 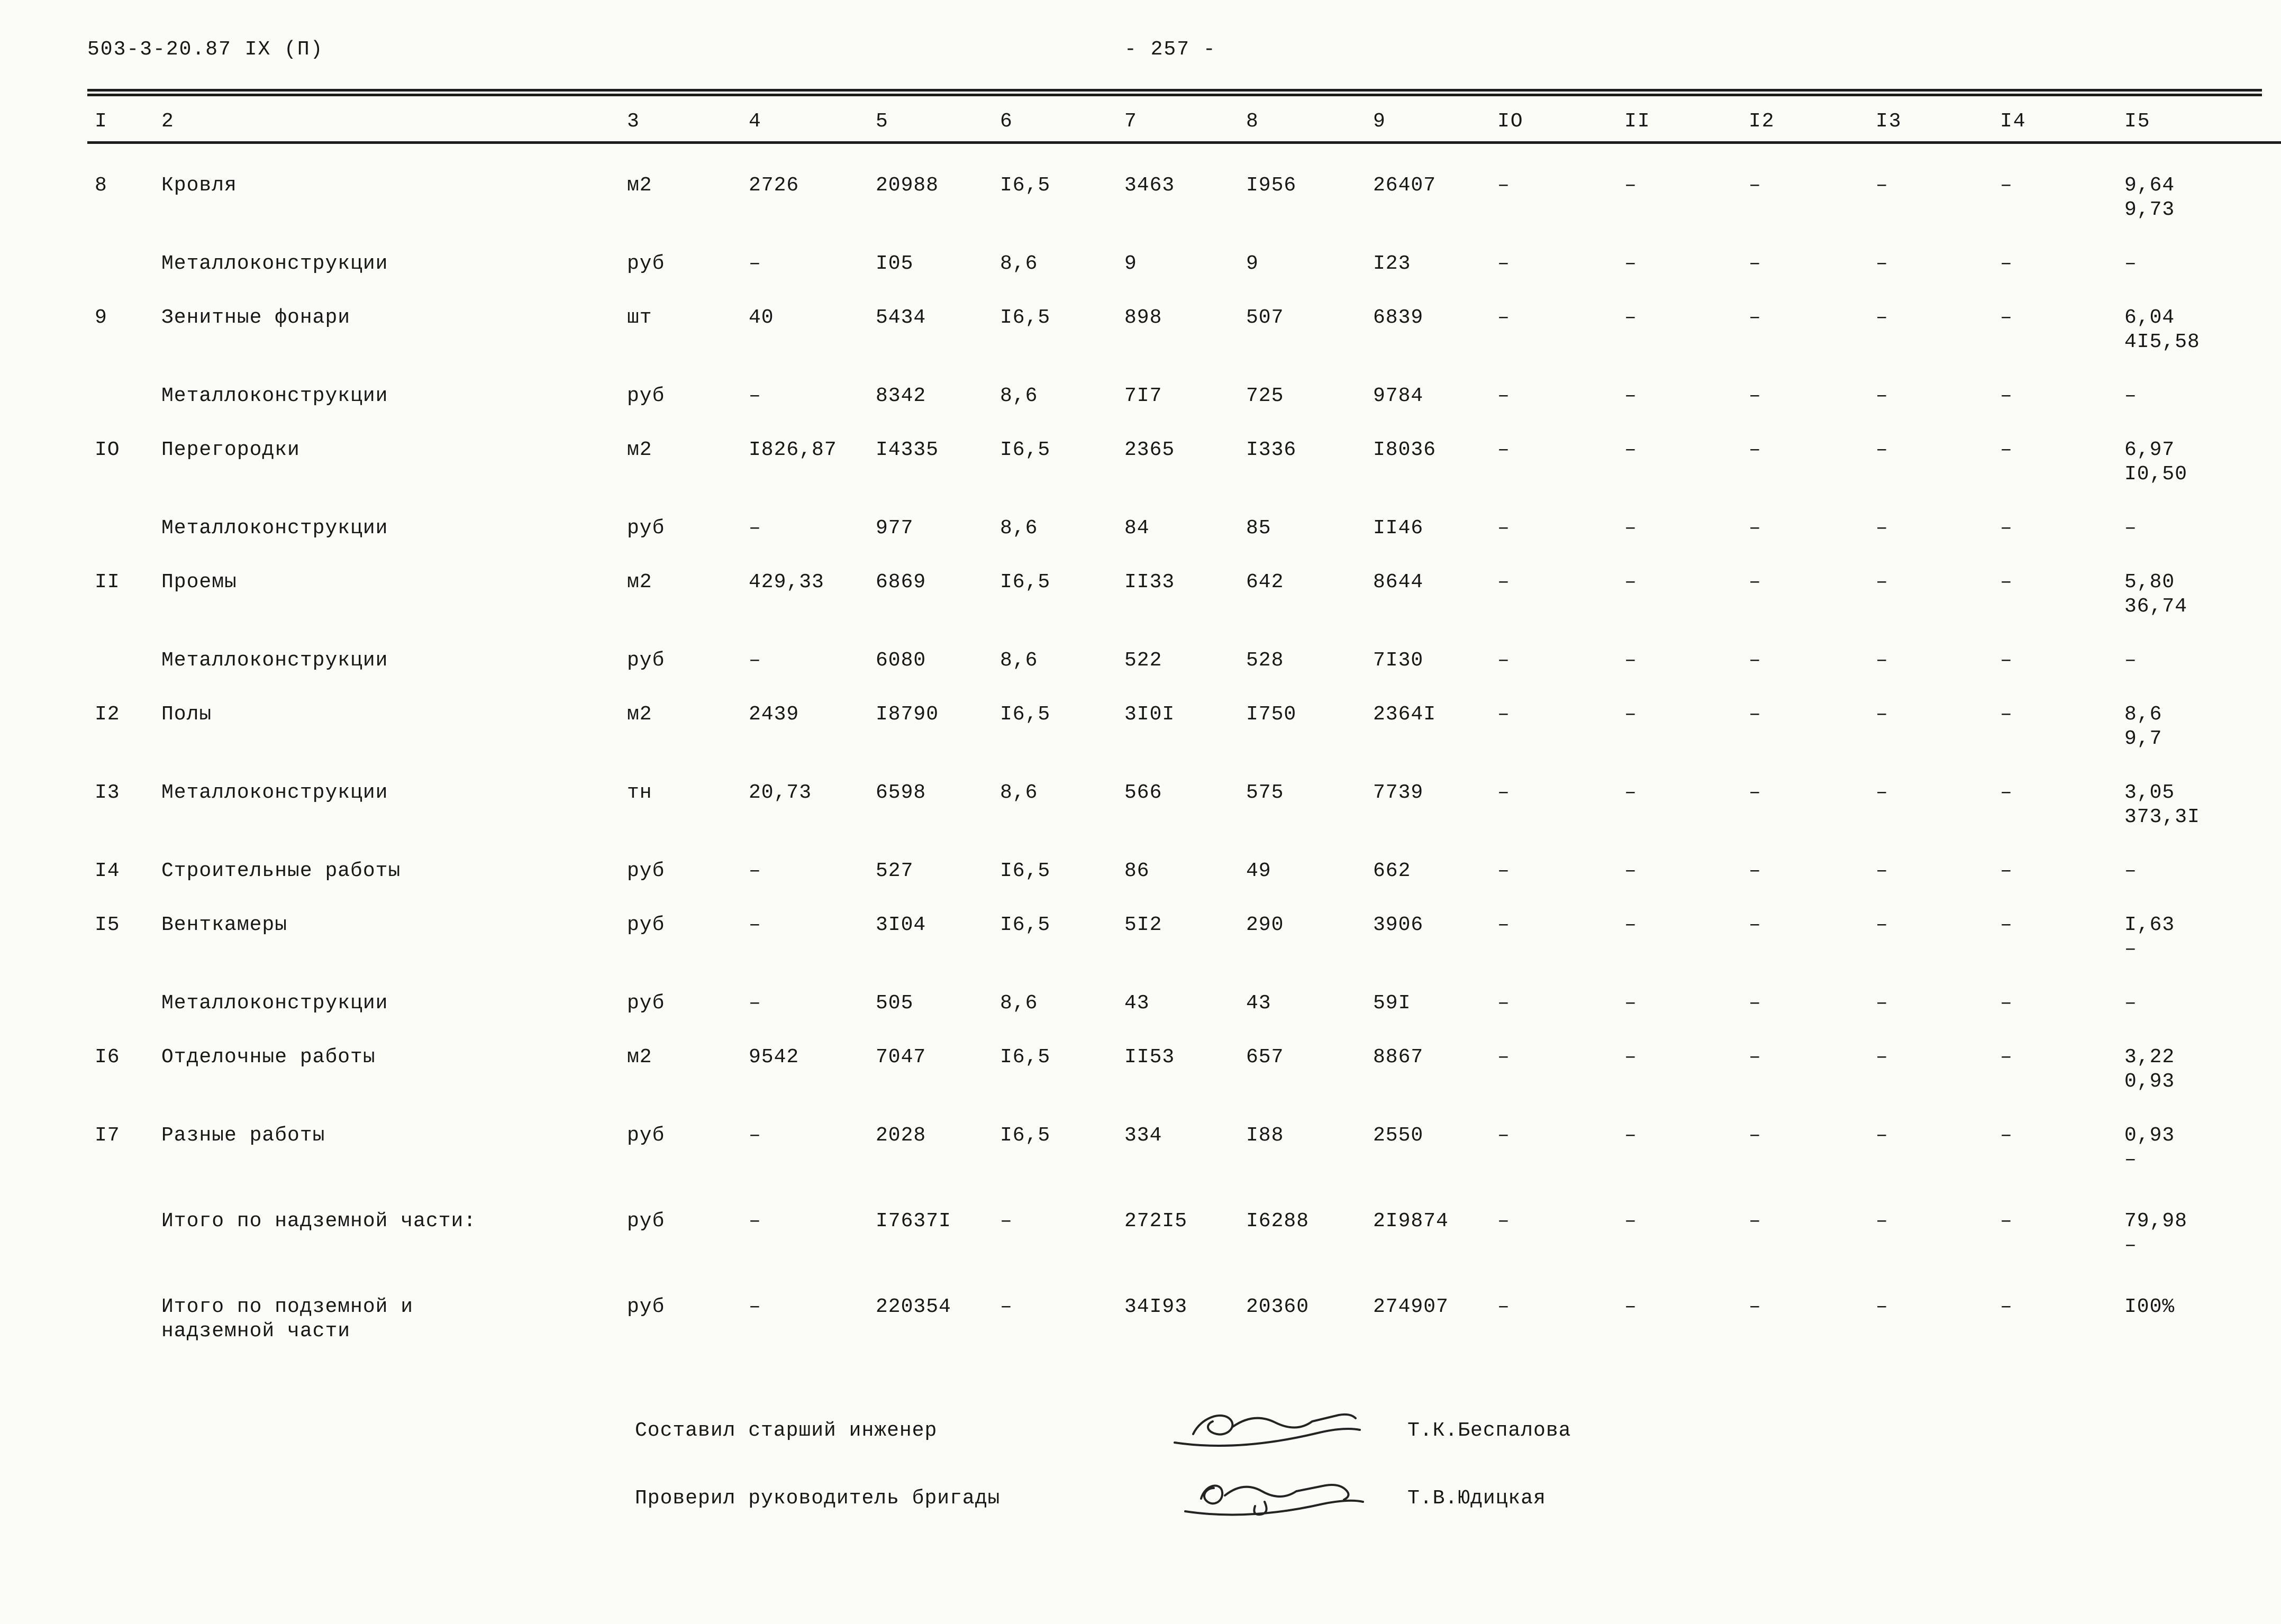 What do you see at coordinates (1812, 120) in the screenshot?
I see `column-header: I2` at bounding box center [1812, 120].